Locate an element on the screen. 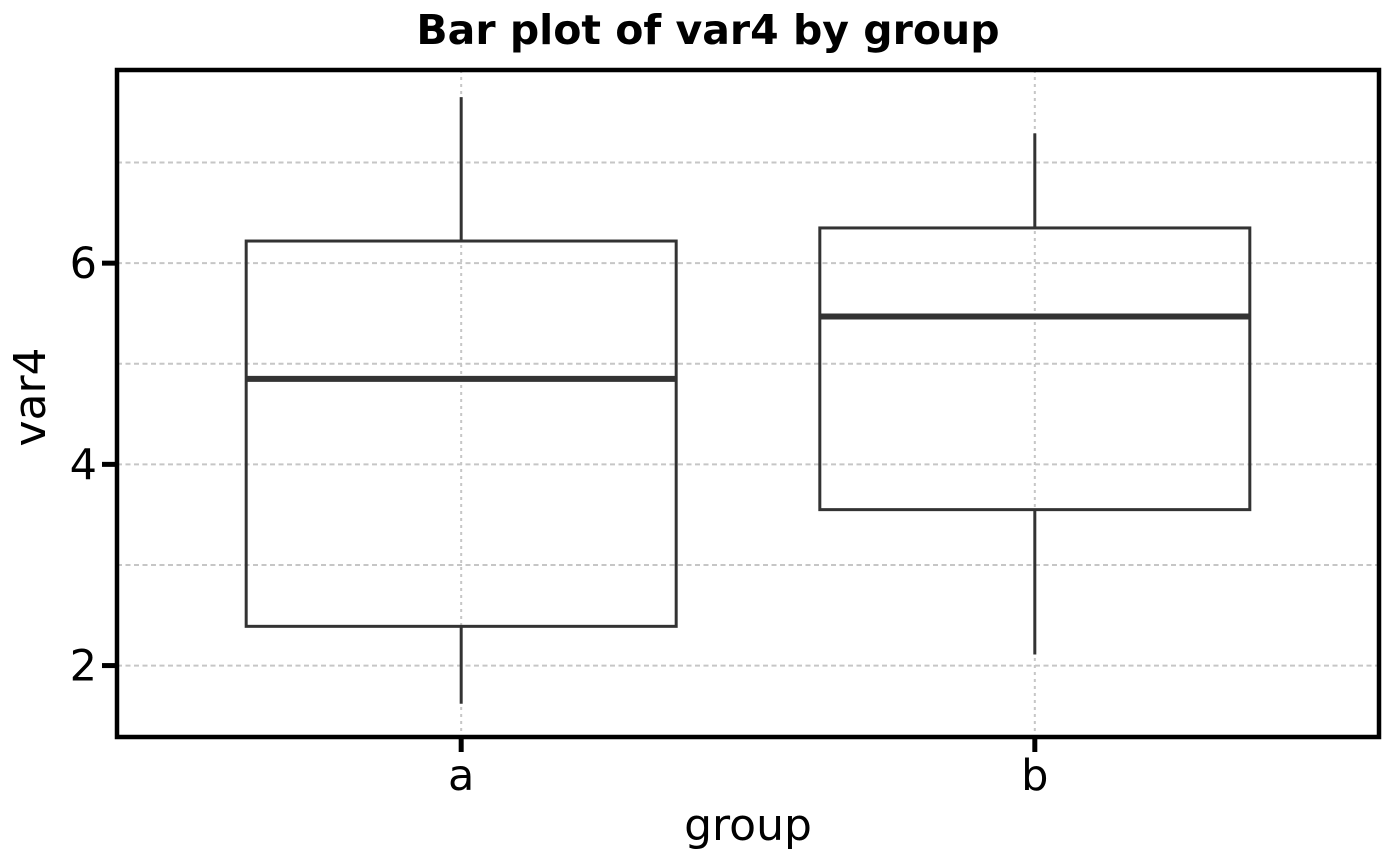  y-tick-label: 4 is located at coordinates (83, 465).